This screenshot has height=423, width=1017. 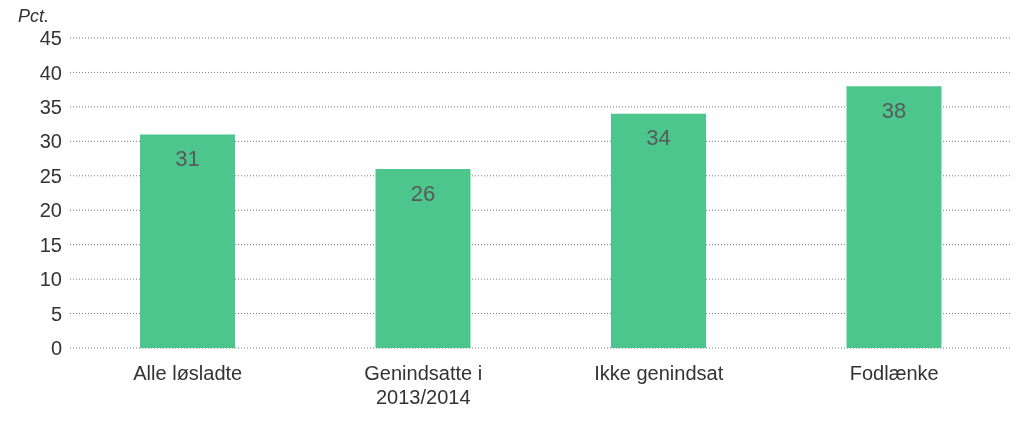 I want to click on y-tick-label: 25, so click(x=50, y=175).